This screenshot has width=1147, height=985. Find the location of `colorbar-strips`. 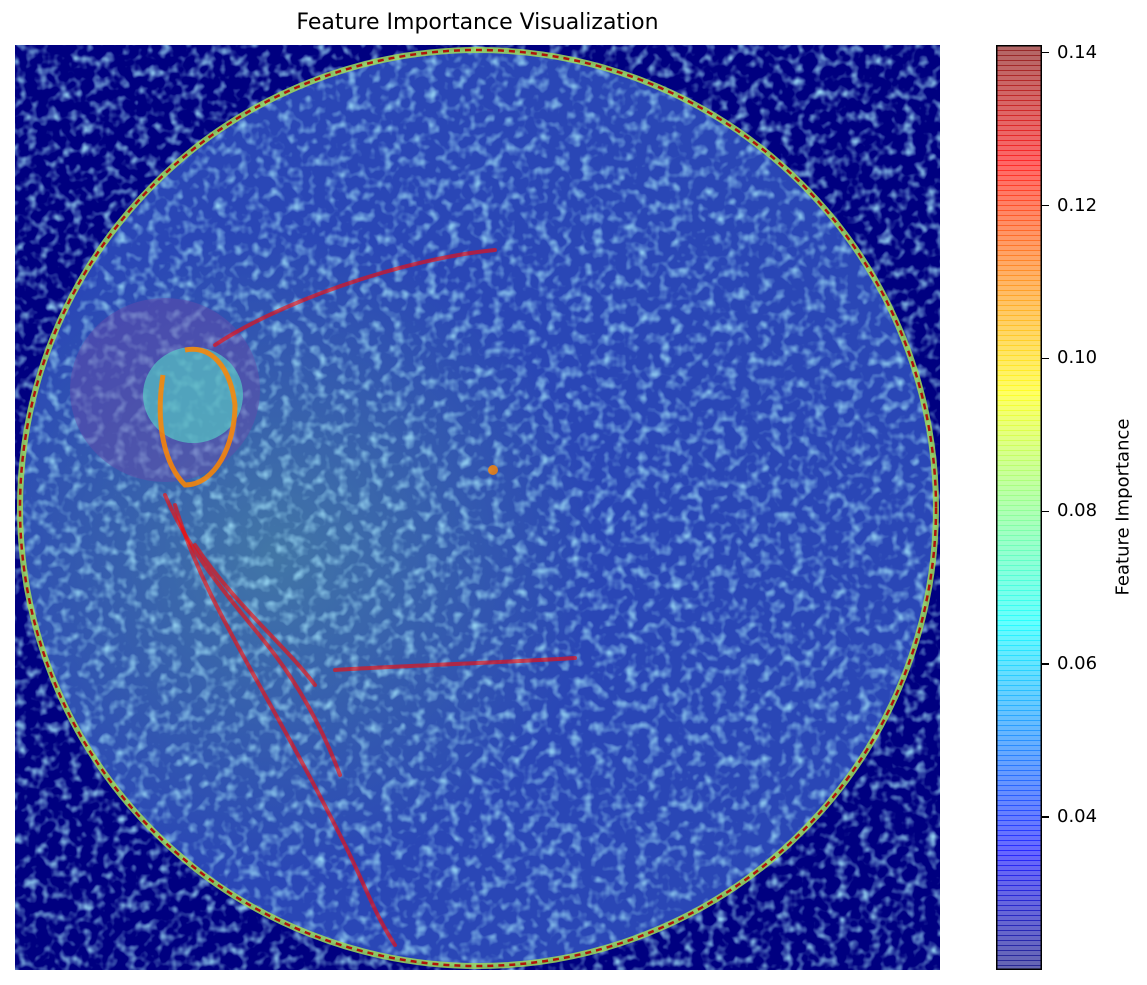

colorbar-strips is located at coordinates (1019, 508).